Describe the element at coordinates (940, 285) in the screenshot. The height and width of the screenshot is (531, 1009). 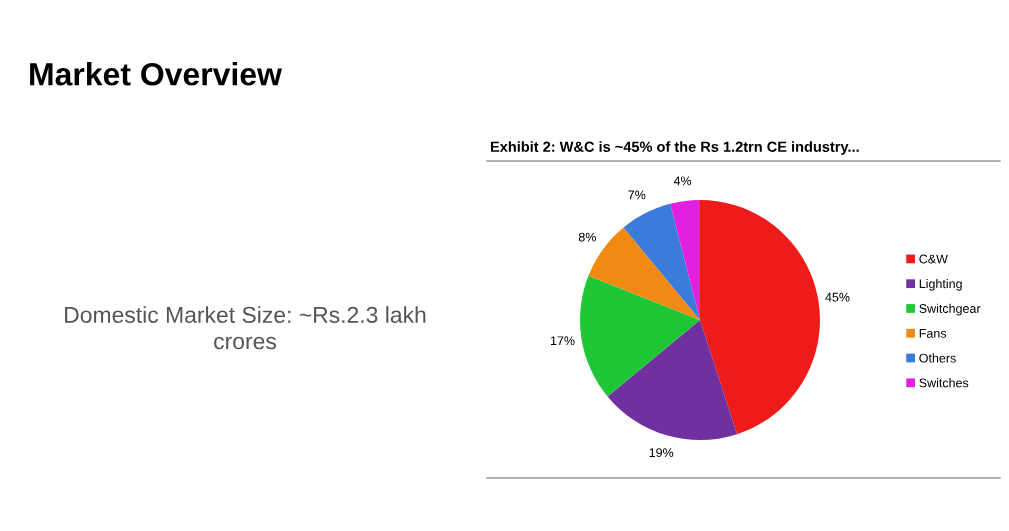
I see `legend-label: Lighting` at that location.